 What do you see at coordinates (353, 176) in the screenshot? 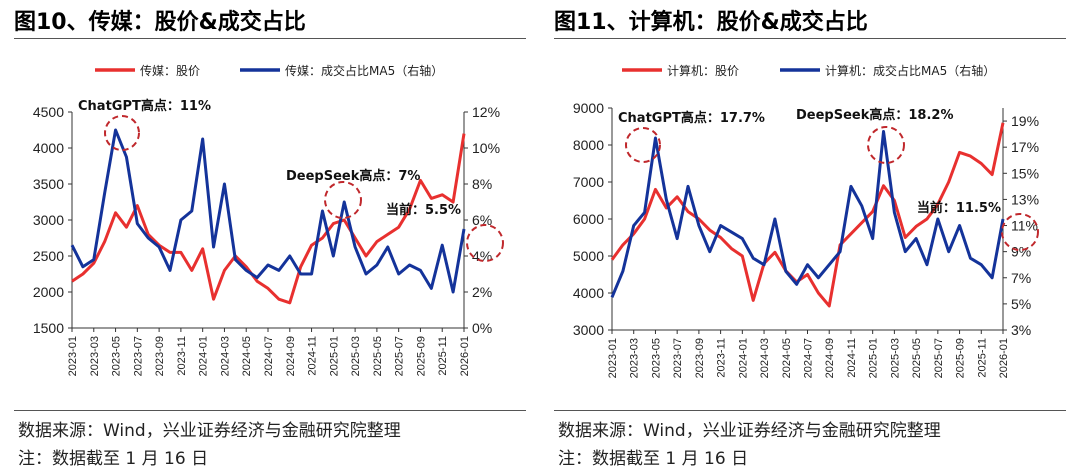
I see `annotation-label: DeepSeek高点：7%` at bounding box center [353, 176].